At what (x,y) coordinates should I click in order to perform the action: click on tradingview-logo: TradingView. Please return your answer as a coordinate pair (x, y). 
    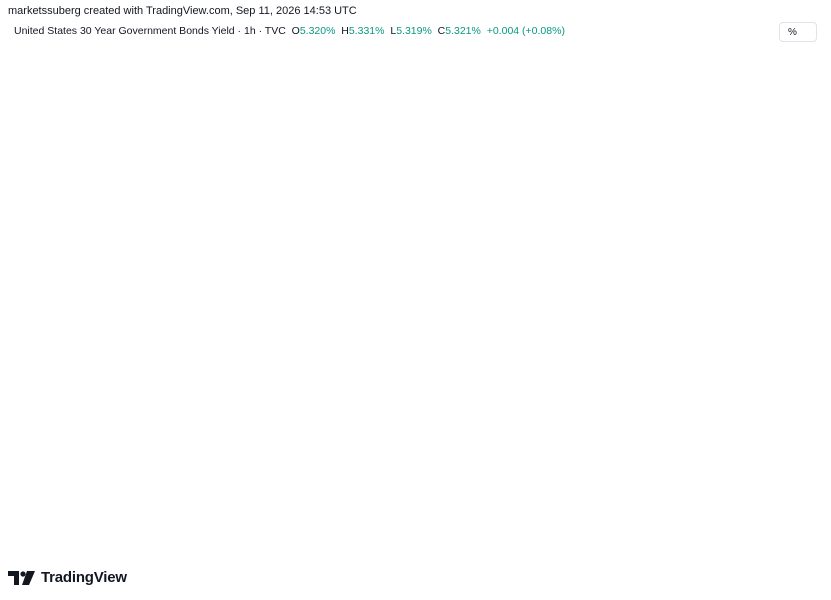
    Looking at the image, I should click on (67, 577).